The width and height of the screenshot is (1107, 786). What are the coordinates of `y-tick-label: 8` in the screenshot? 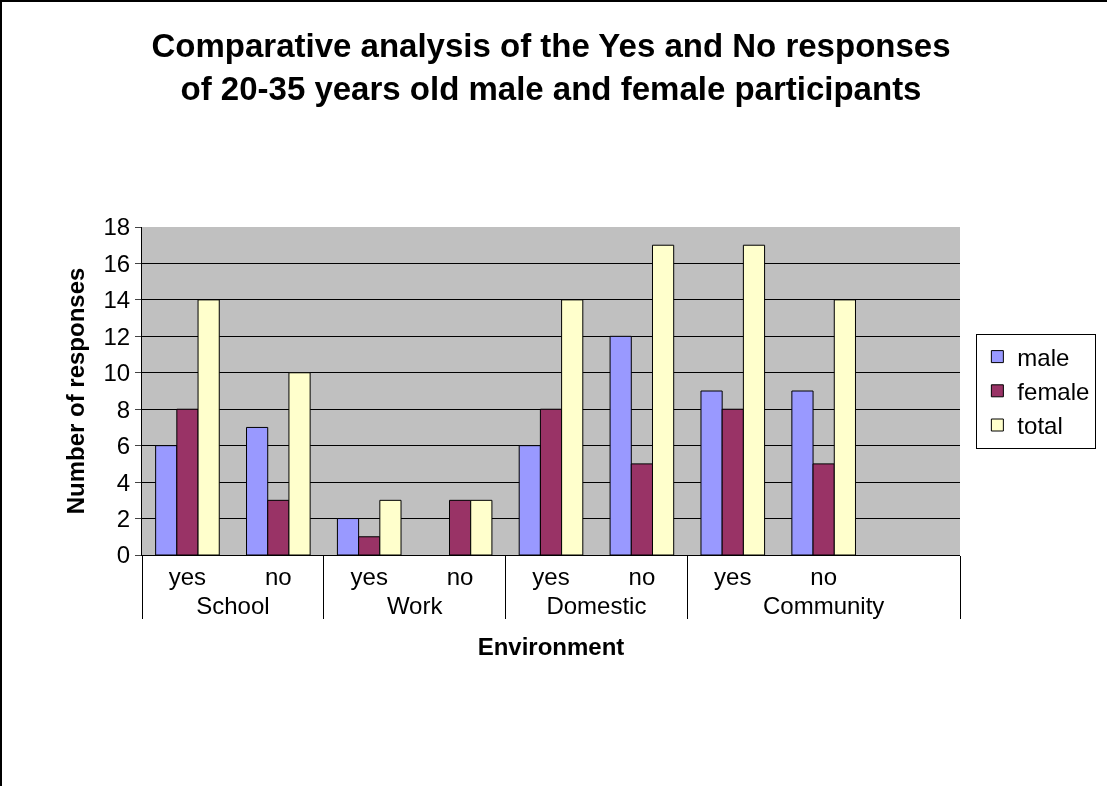 It's located at (123, 409).